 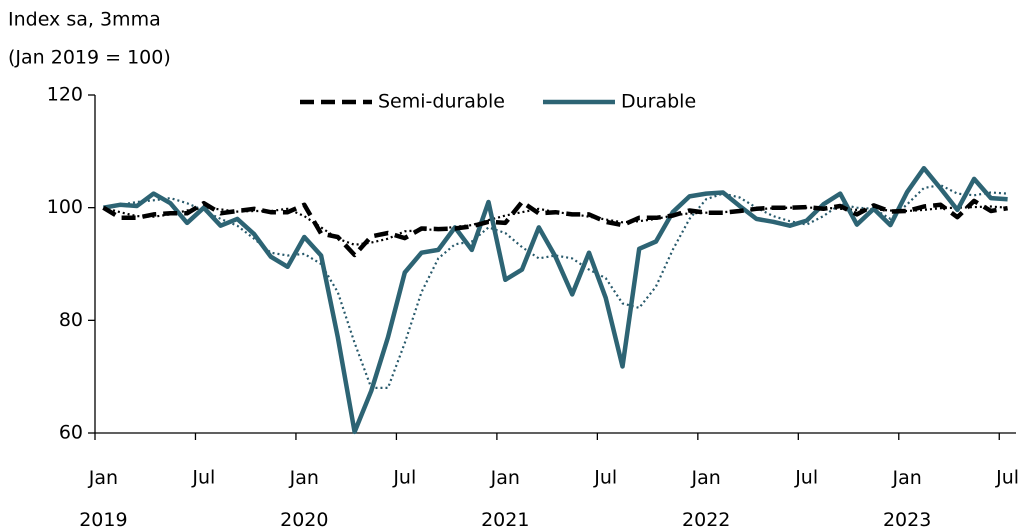 What do you see at coordinates (71, 320) in the screenshot?
I see `y-tick-label: 80` at bounding box center [71, 320].